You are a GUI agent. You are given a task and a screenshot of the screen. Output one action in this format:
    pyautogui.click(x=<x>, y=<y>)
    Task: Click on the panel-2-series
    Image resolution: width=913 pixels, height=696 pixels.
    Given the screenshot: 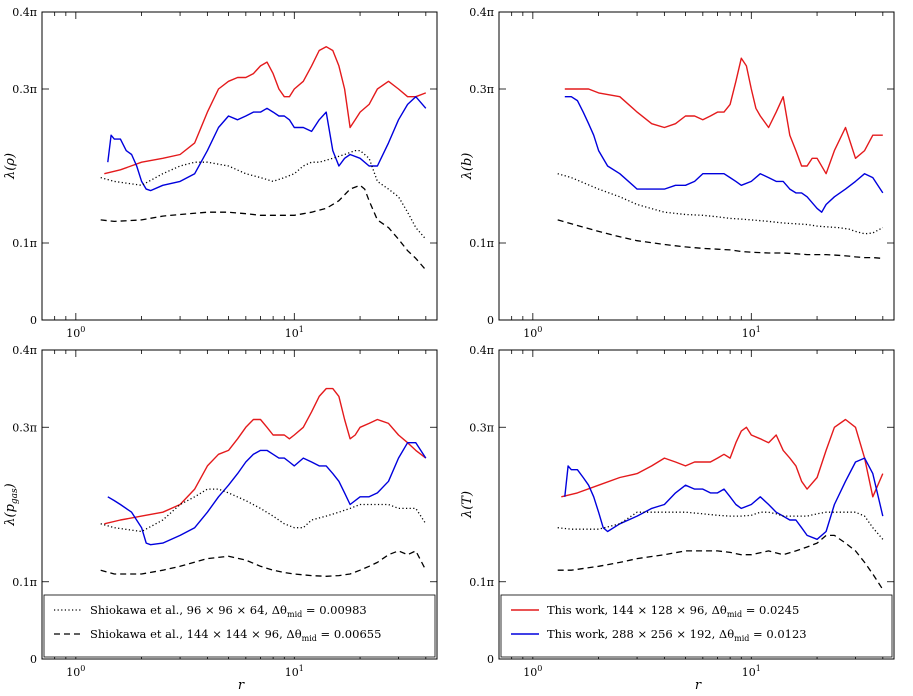 What is the action you would take?
    pyautogui.click(x=720, y=158)
    